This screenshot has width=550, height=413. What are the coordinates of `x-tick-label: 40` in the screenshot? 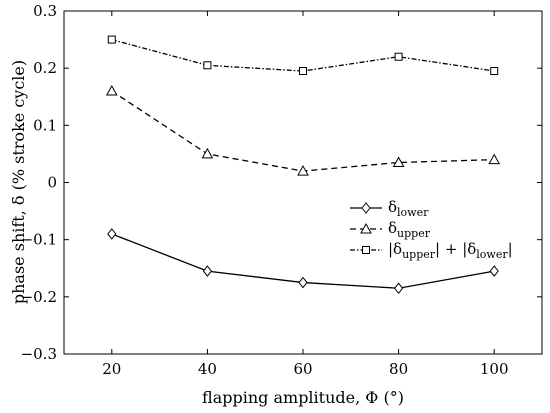 It's located at (207, 369).